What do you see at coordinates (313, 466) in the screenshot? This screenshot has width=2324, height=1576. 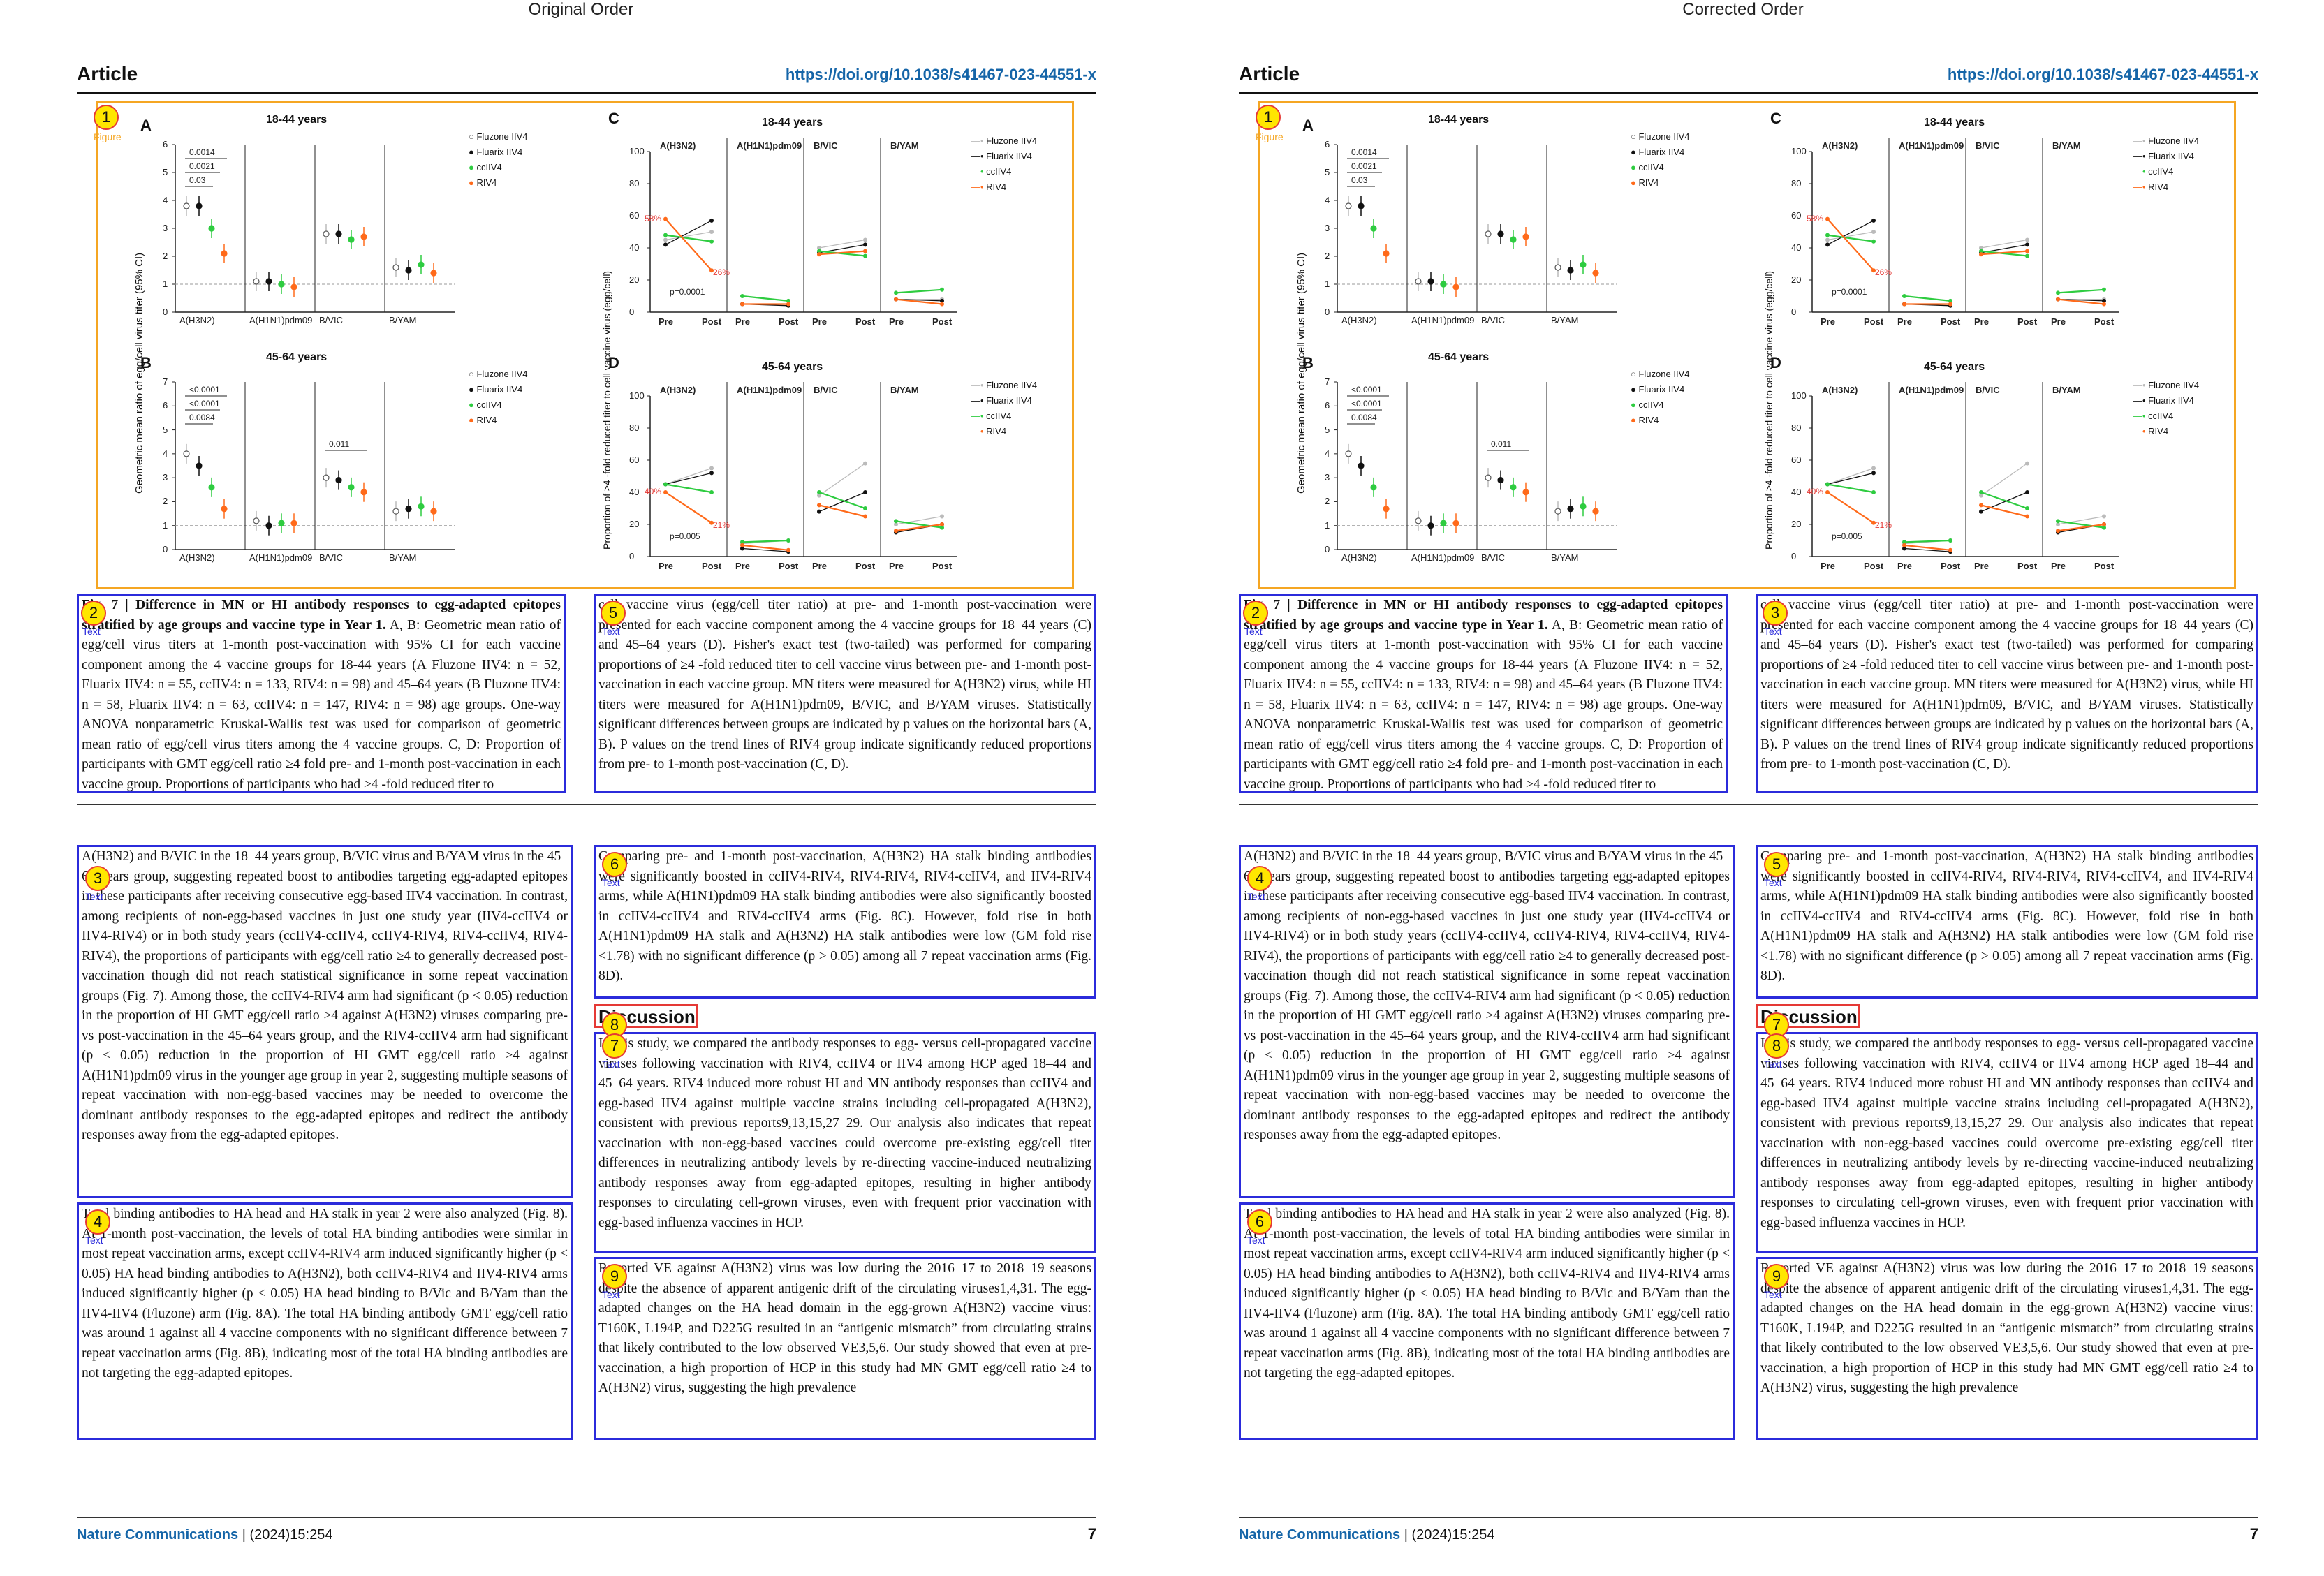 I see `scatter-plot-svg` at bounding box center [313, 466].